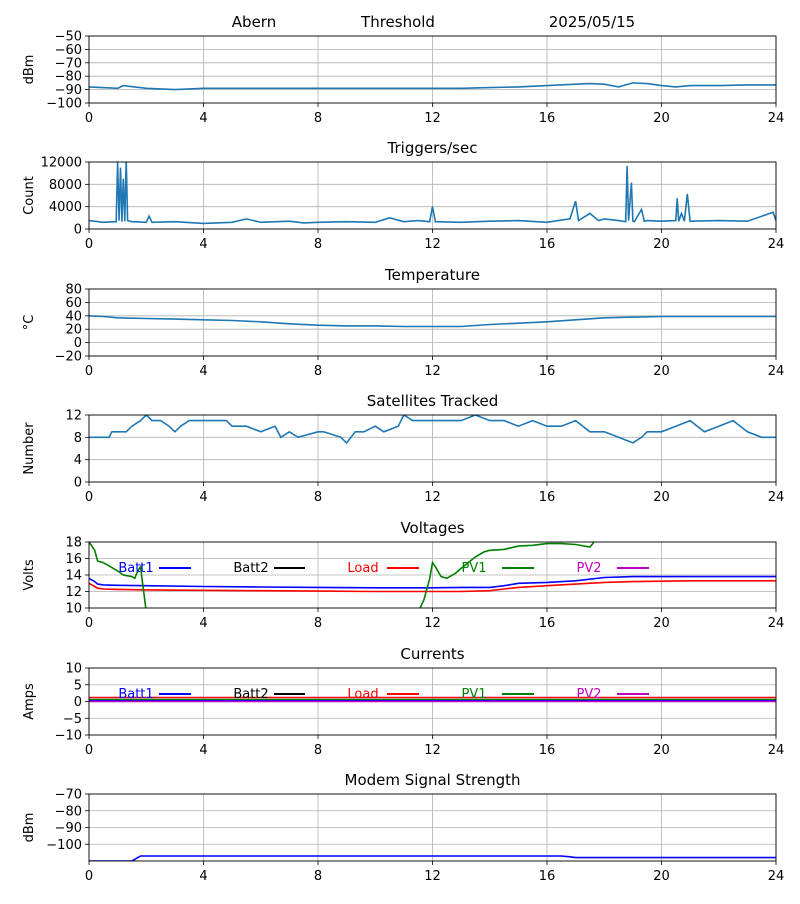 The height and width of the screenshot is (904, 800). What do you see at coordinates (432, 582) in the screenshot?
I see `series-line-batt1` at bounding box center [432, 582].